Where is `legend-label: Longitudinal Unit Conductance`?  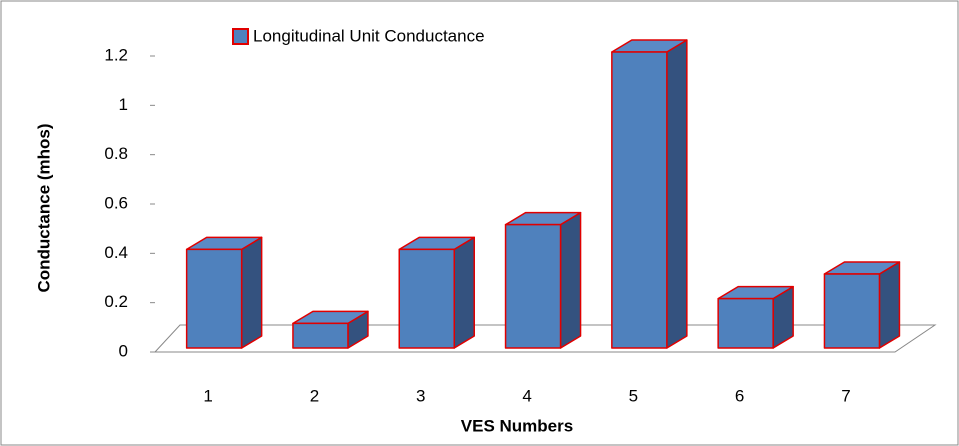 legend-label: Longitudinal Unit Conductance is located at coordinates (369, 35).